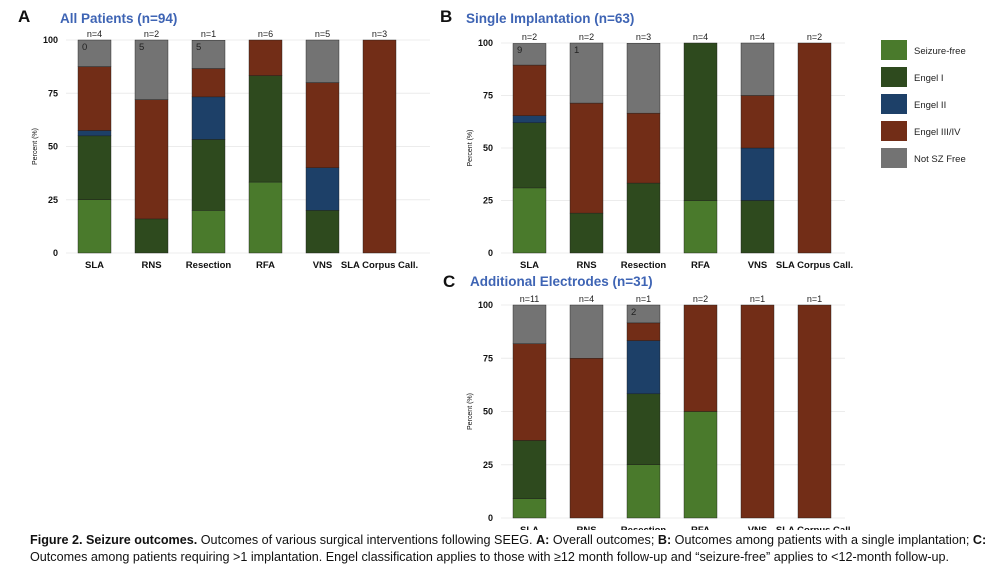 The height and width of the screenshot is (586, 1005). Describe the element at coordinates (603, 540) in the screenshot. I see `caption-a-text: Overall outcomes;` at that location.